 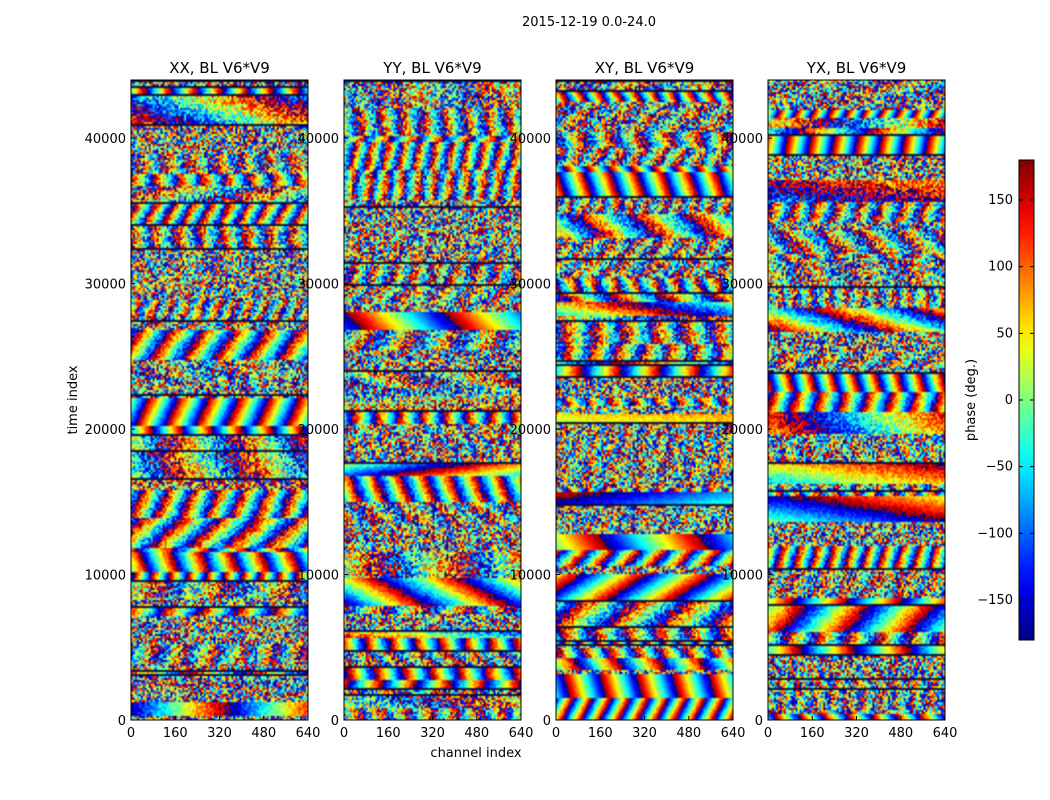 What do you see at coordinates (1000, 200) in the screenshot?
I see `colorbar-tick-label: 150` at bounding box center [1000, 200].